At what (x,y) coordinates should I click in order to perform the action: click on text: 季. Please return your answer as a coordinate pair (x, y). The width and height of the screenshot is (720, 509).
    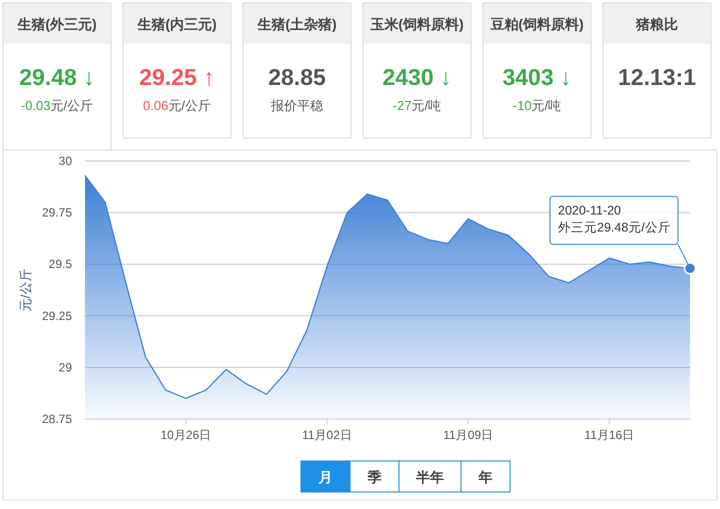
    Looking at the image, I should click on (374, 477).